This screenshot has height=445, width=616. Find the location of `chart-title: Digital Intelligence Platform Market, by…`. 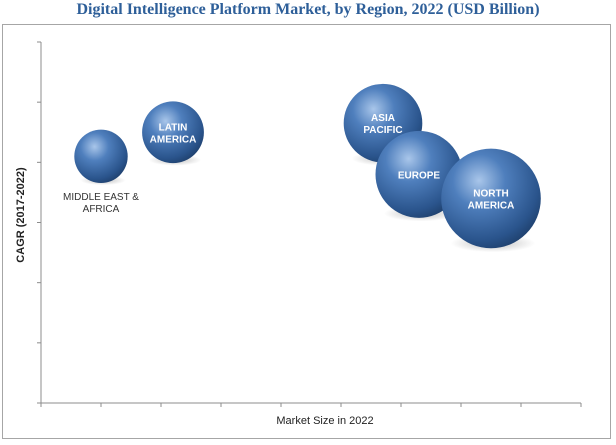

chart-title: Digital Intelligence Platform Market, by… is located at coordinates (308, 9).